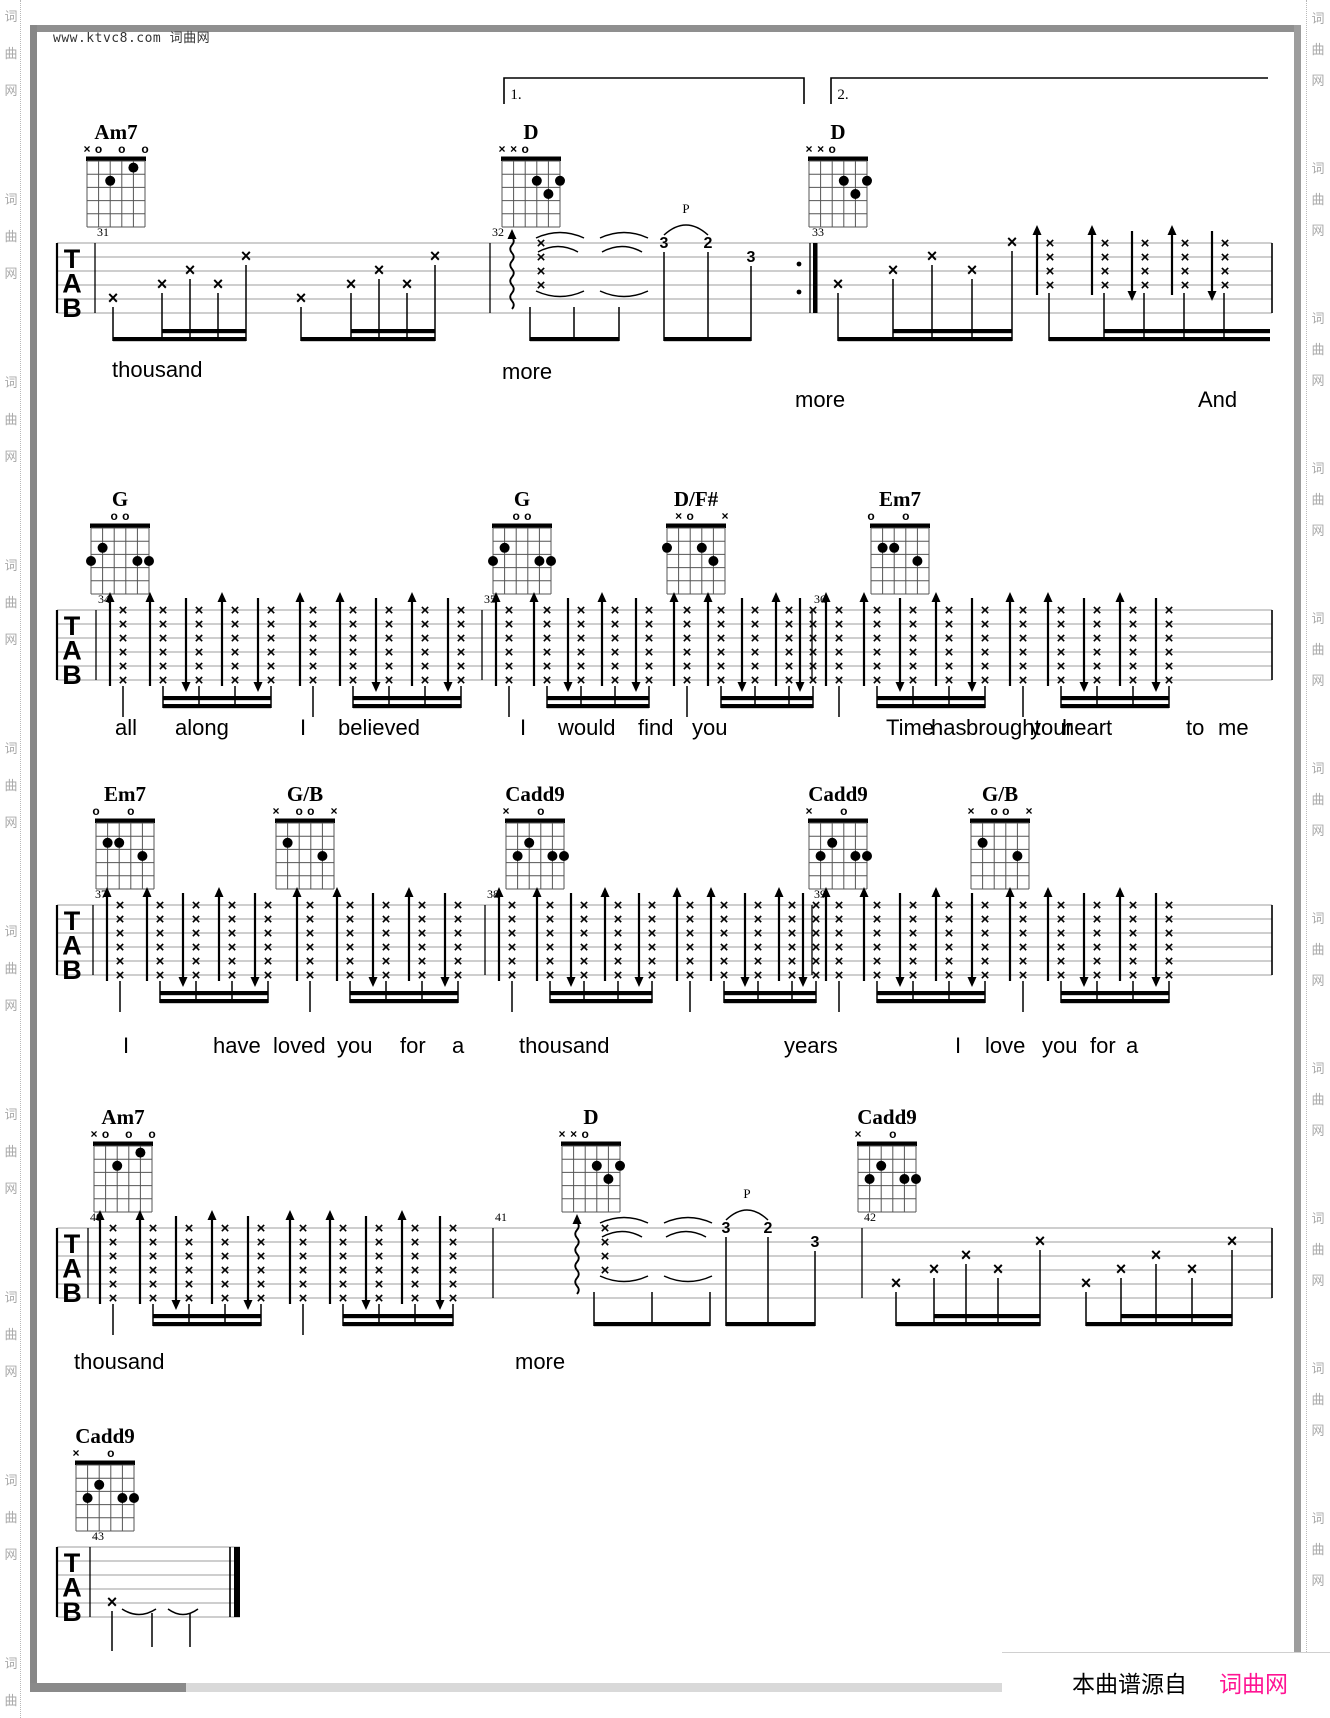  I want to click on lyric-word: for, so click(413, 1045).